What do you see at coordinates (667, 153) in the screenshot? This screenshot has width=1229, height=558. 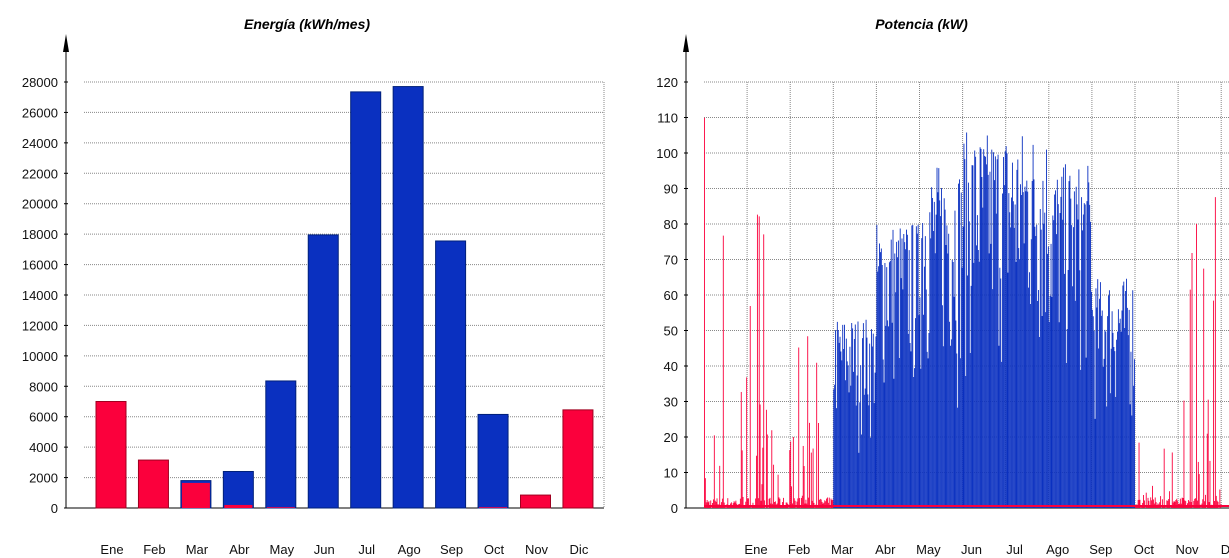 I see `y-tick-label: 100` at bounding box center [667, 153].